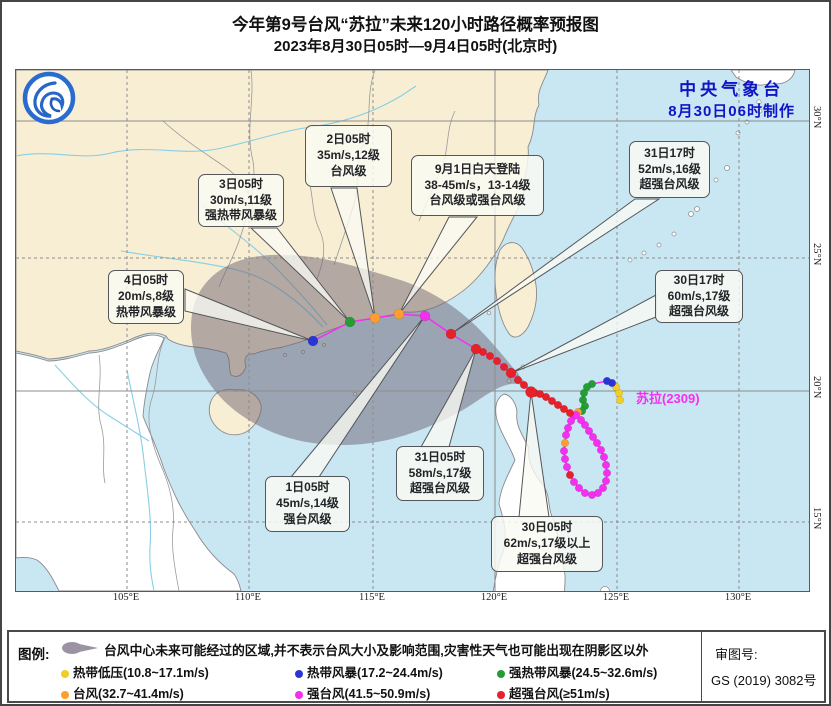  Describe the element at coordinates (620, 400) in the screenshot. I see `track-point-td` at that location.